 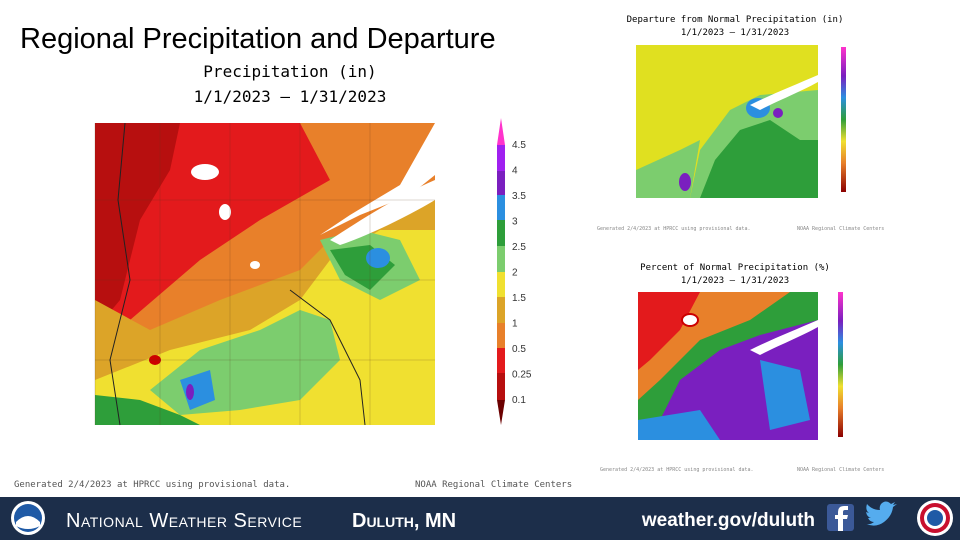 What do you see at coordinates (519, 196) in the screenshot?
I see `legend-label: 3.5` at bounding box center [519, 196].